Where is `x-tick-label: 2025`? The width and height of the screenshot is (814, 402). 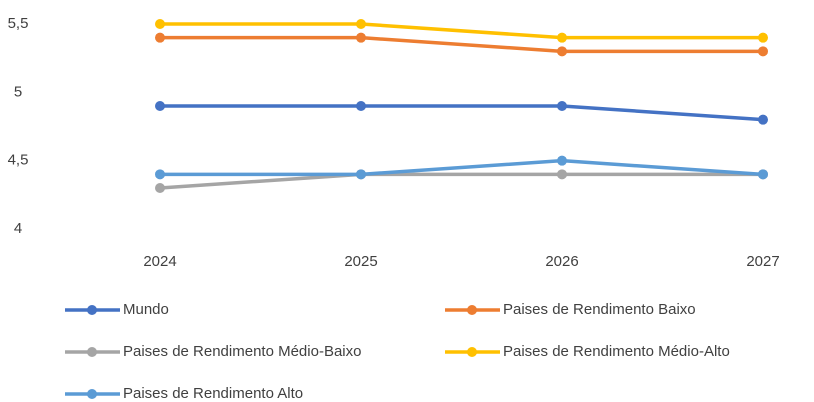 x-tick-label: 2025 is located at coordinates (360, 261).